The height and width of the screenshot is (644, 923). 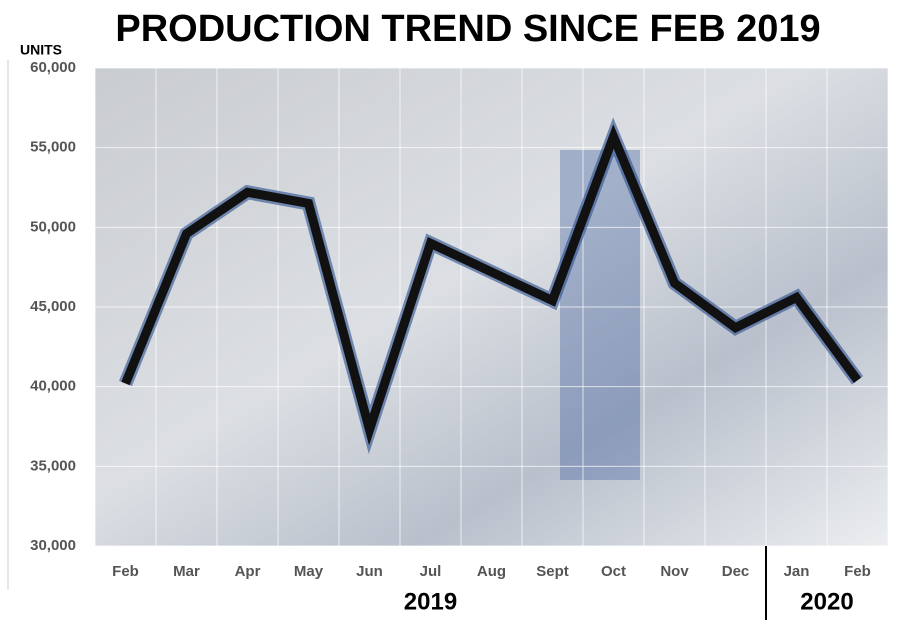 I want to click on x-tick-label: Apr, so click(x=248, y=571).